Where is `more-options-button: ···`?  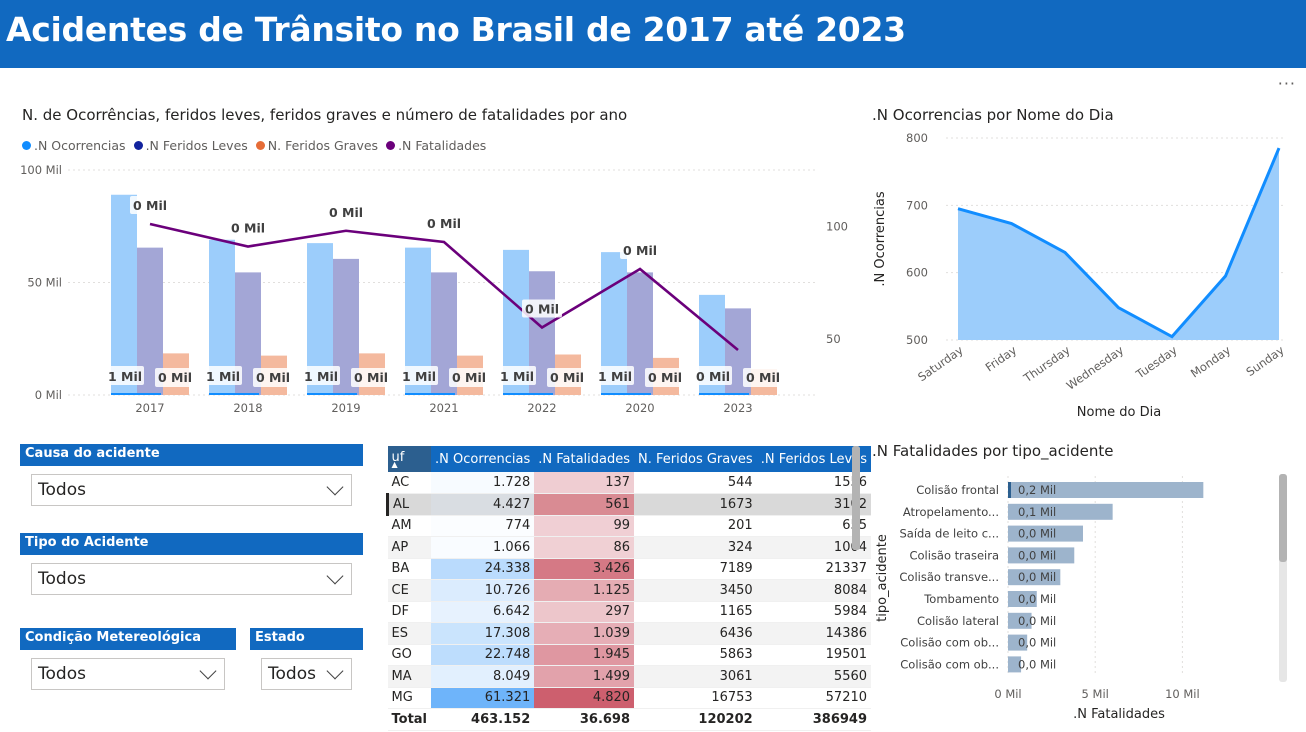
more-options-button: ··· is located at coordinates (1286, 83).